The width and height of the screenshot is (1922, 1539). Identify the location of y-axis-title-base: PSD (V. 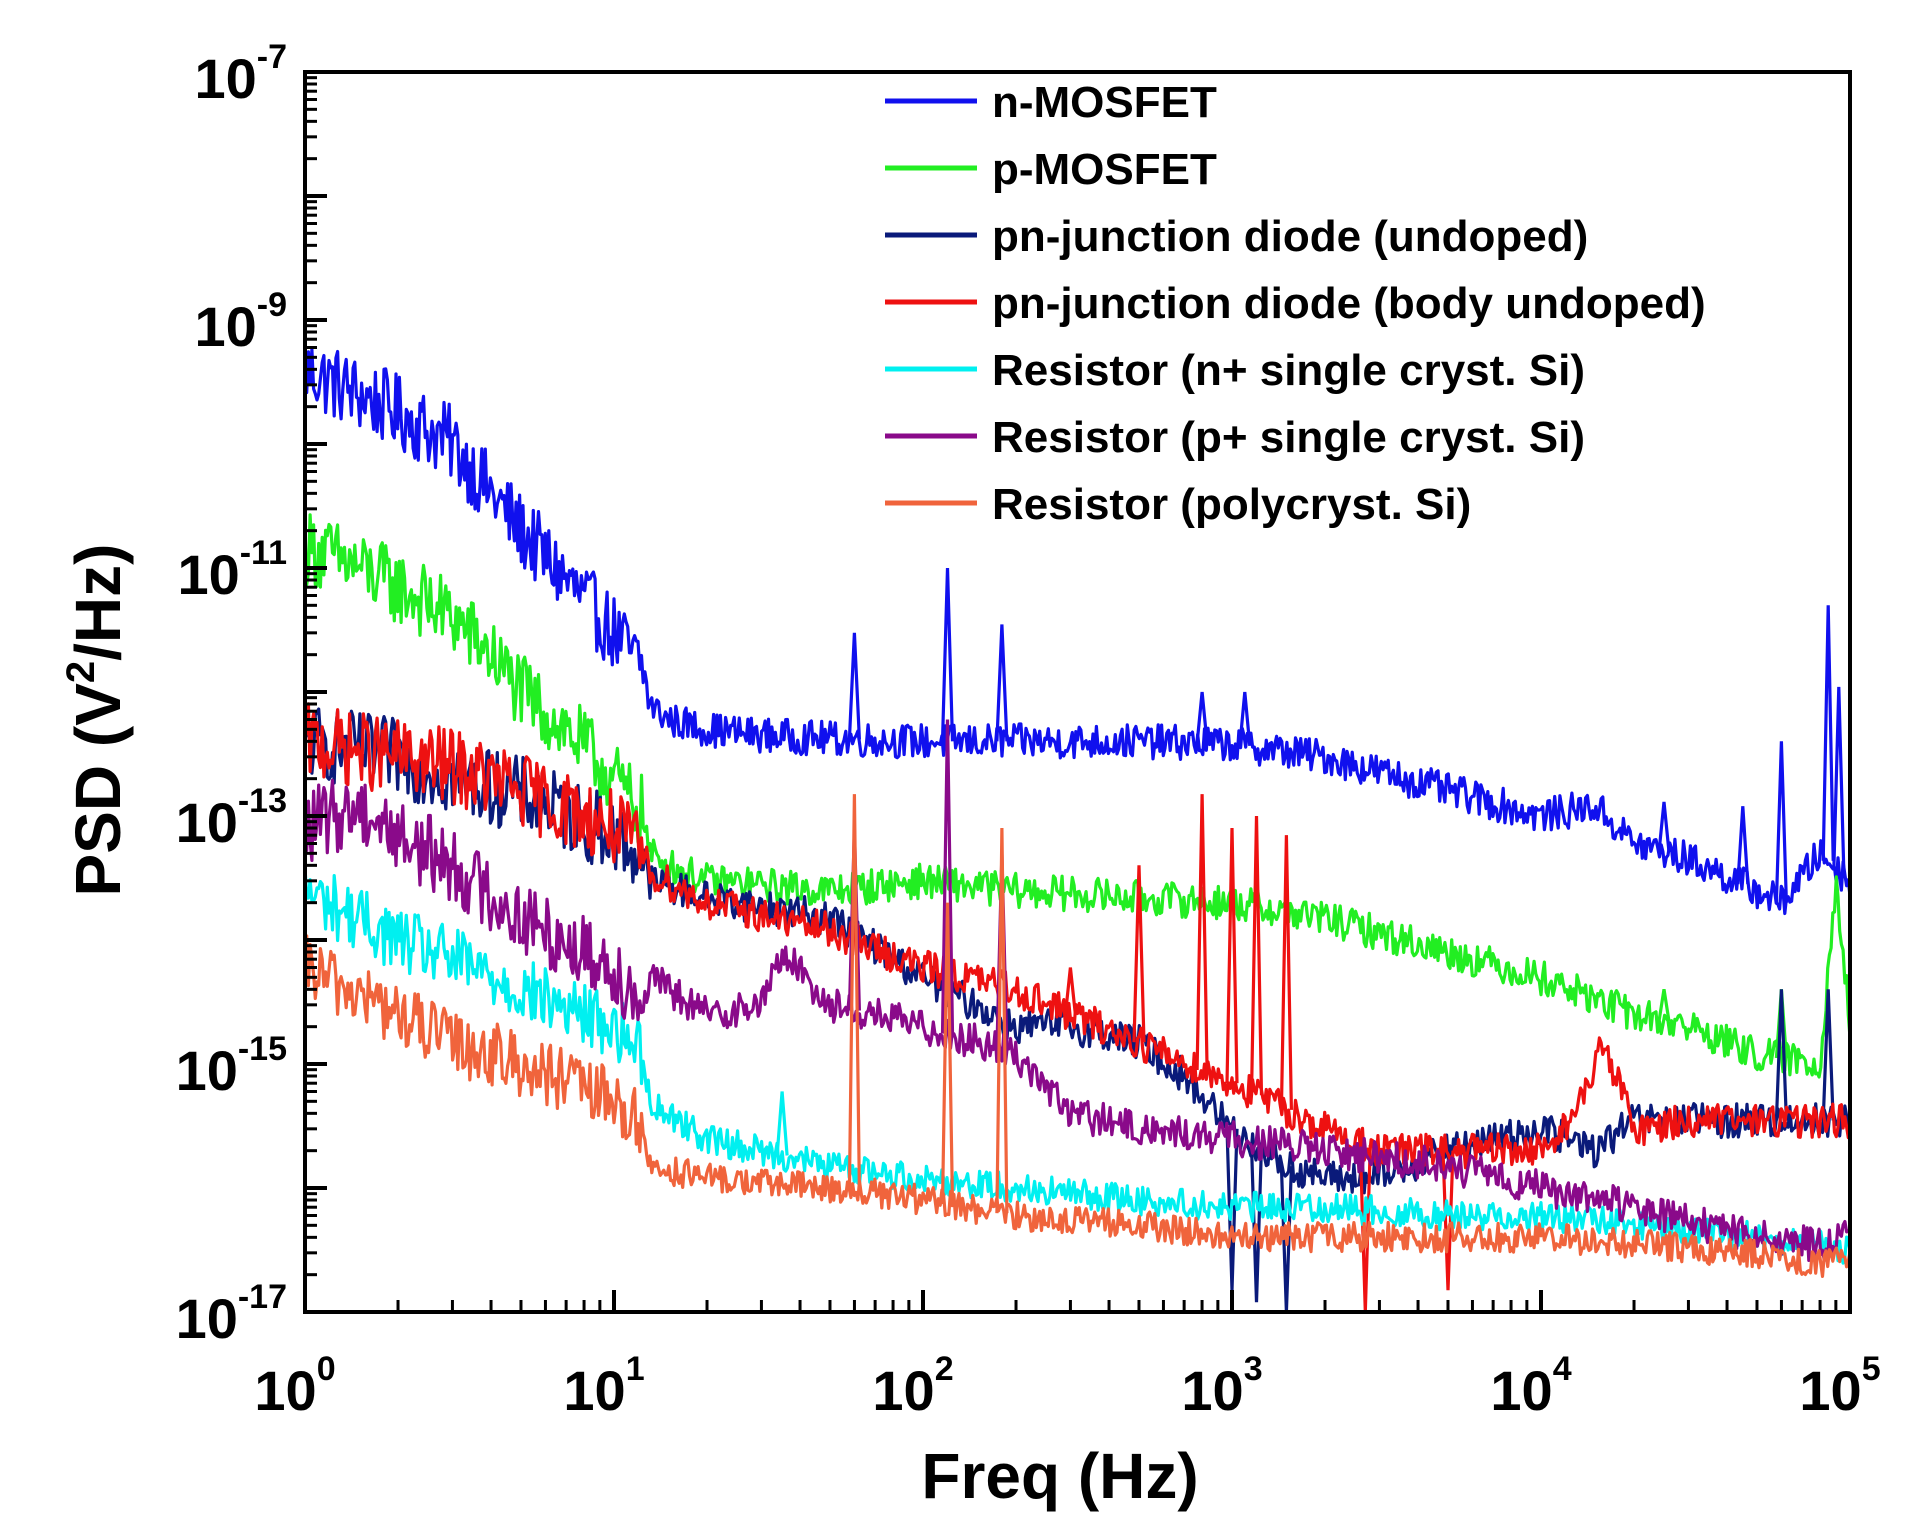
(98, 790).